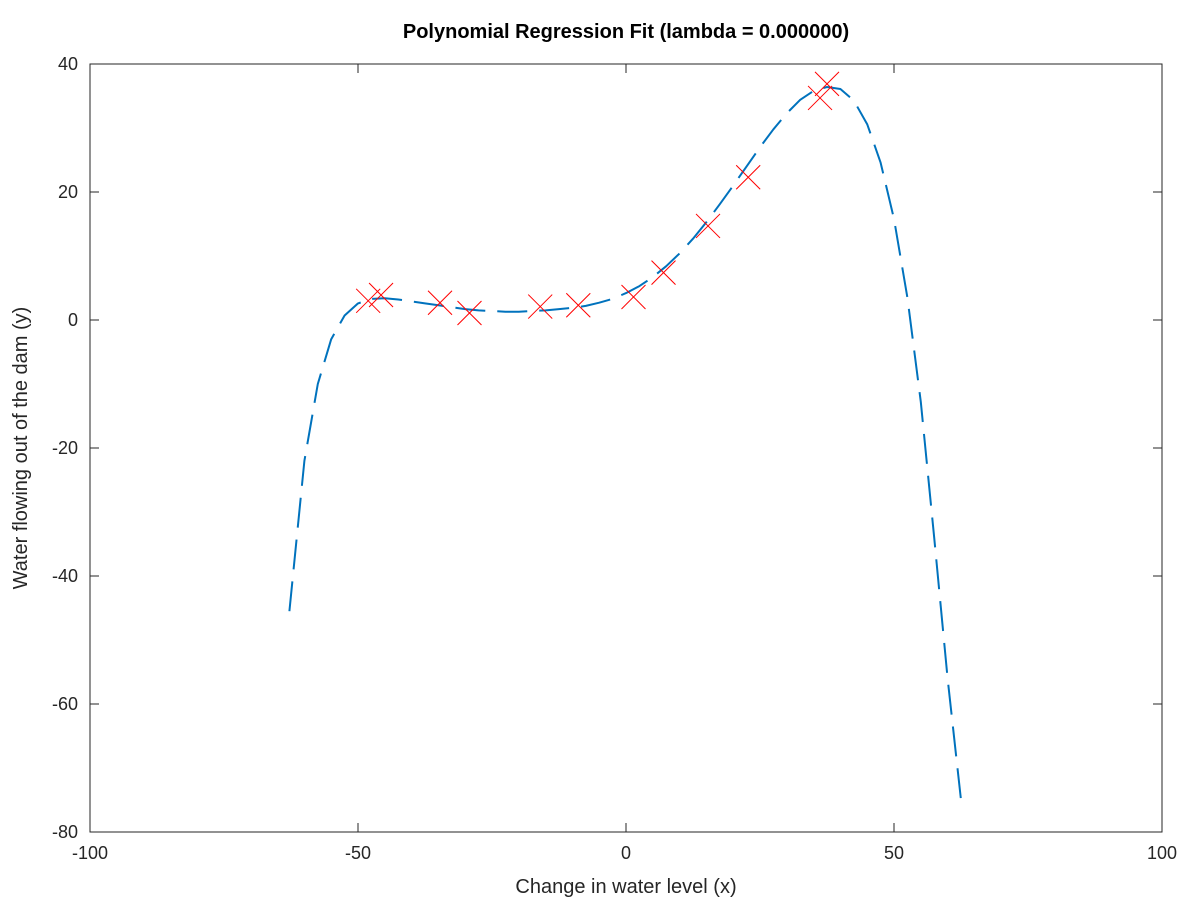 The height and width of the screenshot is (900, 1200). Describe the element at coordinates (358, 853) in the screenshot. I see `x-tick-label: -50` at that location.